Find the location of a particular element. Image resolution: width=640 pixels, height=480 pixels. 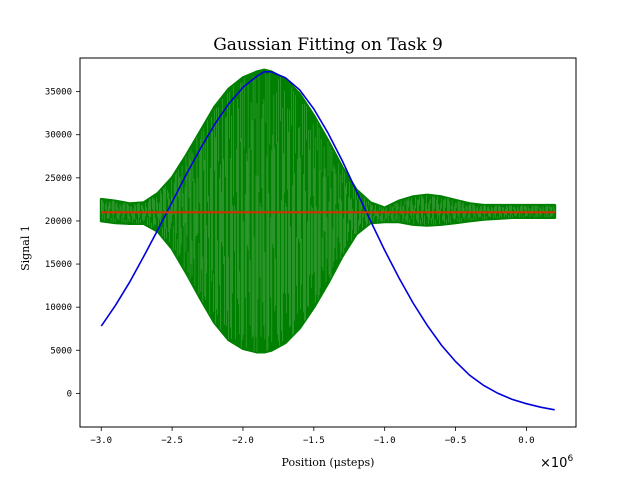

y-axis-label: Signal 1 is located at coordinates (25, 248).